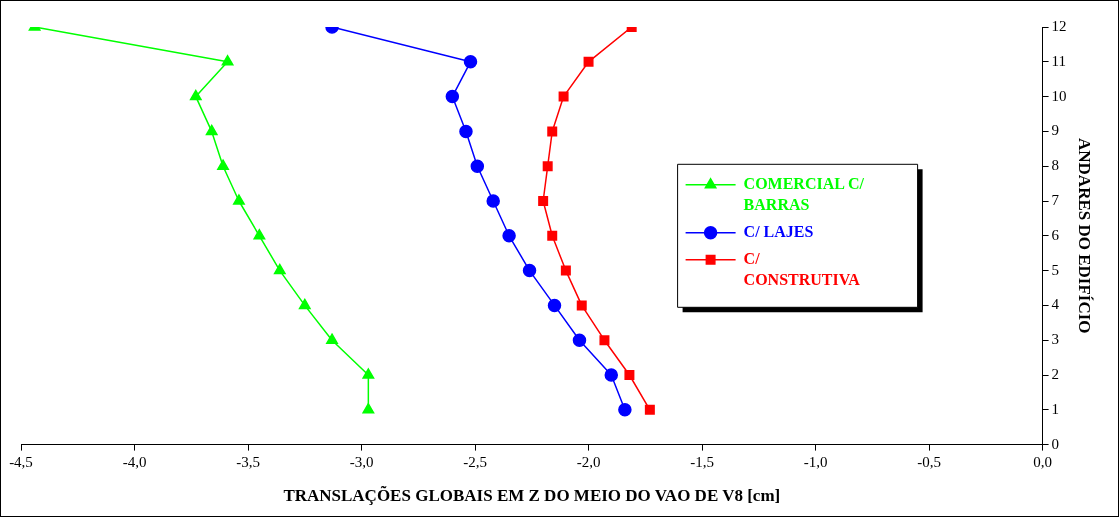 This screenshot has height=517, width=1119. I want to click on x-tick-label: -4,0, so click(134, 461).